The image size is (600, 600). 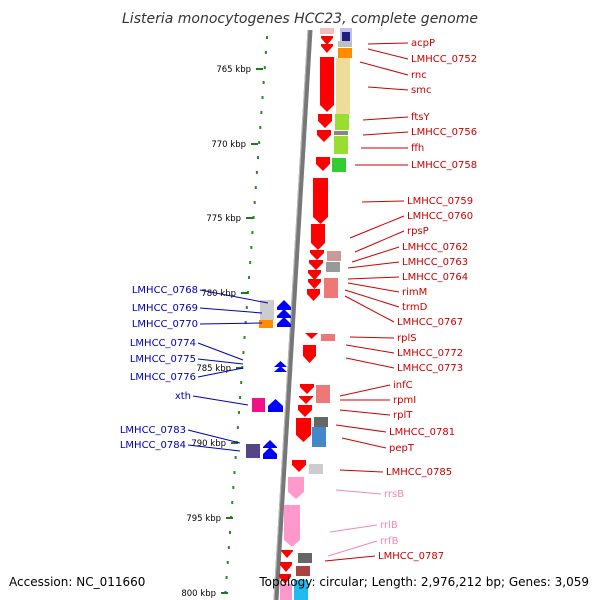 What do you see at coordinates (421, 90) in the screenshot?
I see `gene-label: smc` at bounding box center [421, 90].